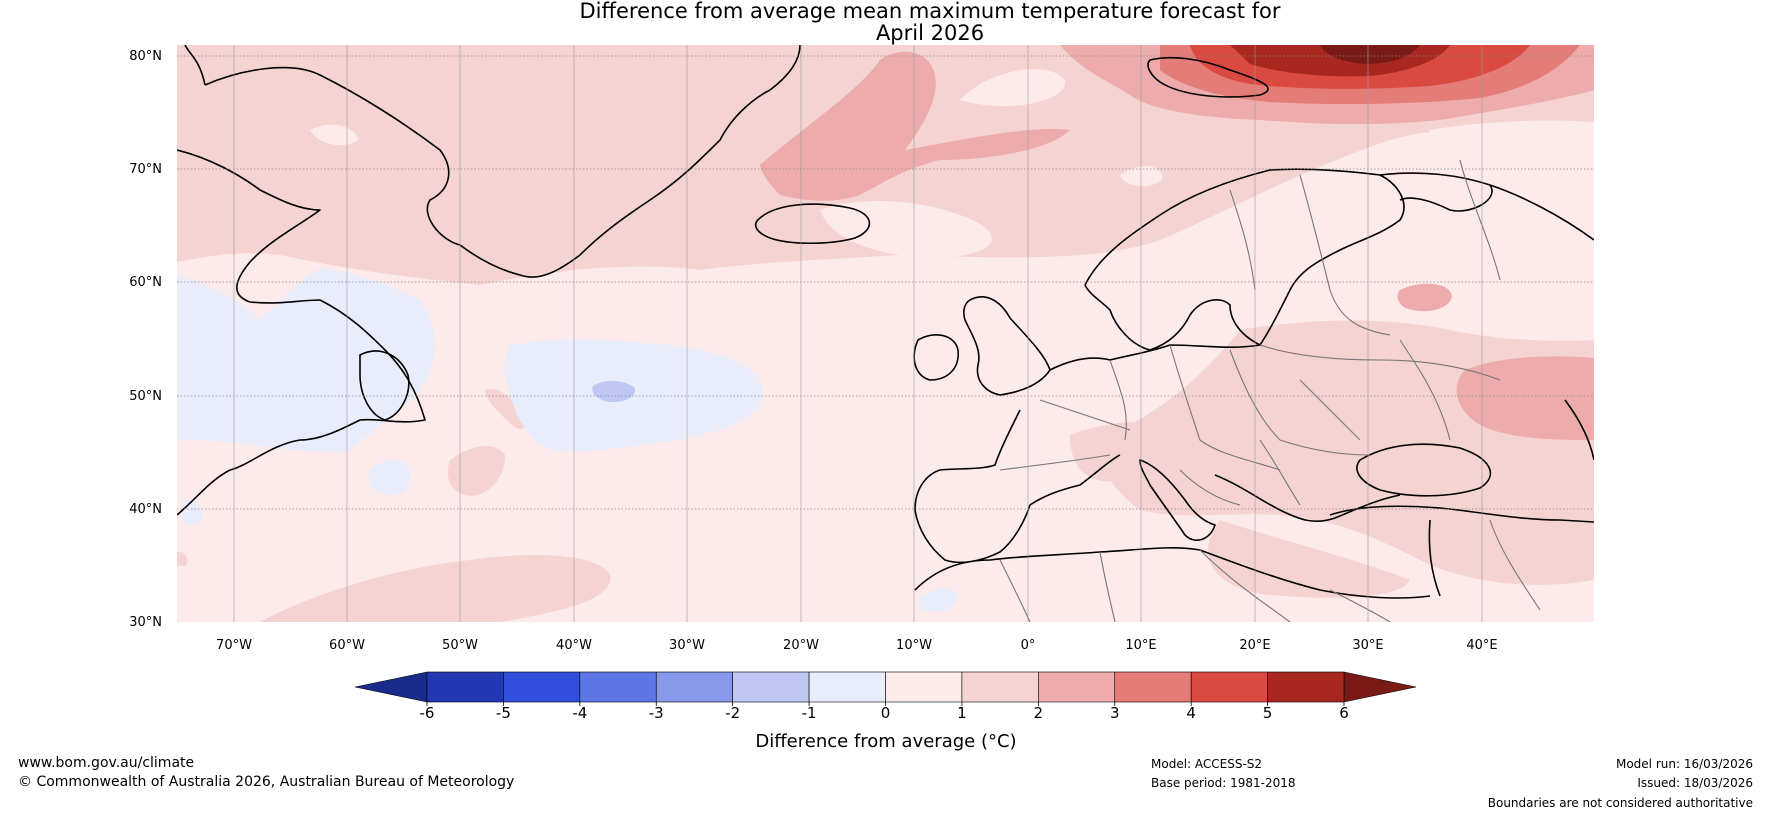 Image resolution: width=1770 pixels, height=816 pixels. What do you see at coordinates (809, 713) in the screenshot?
I see `colorbar-tick-label: -1` at bounding box center [809, 713].